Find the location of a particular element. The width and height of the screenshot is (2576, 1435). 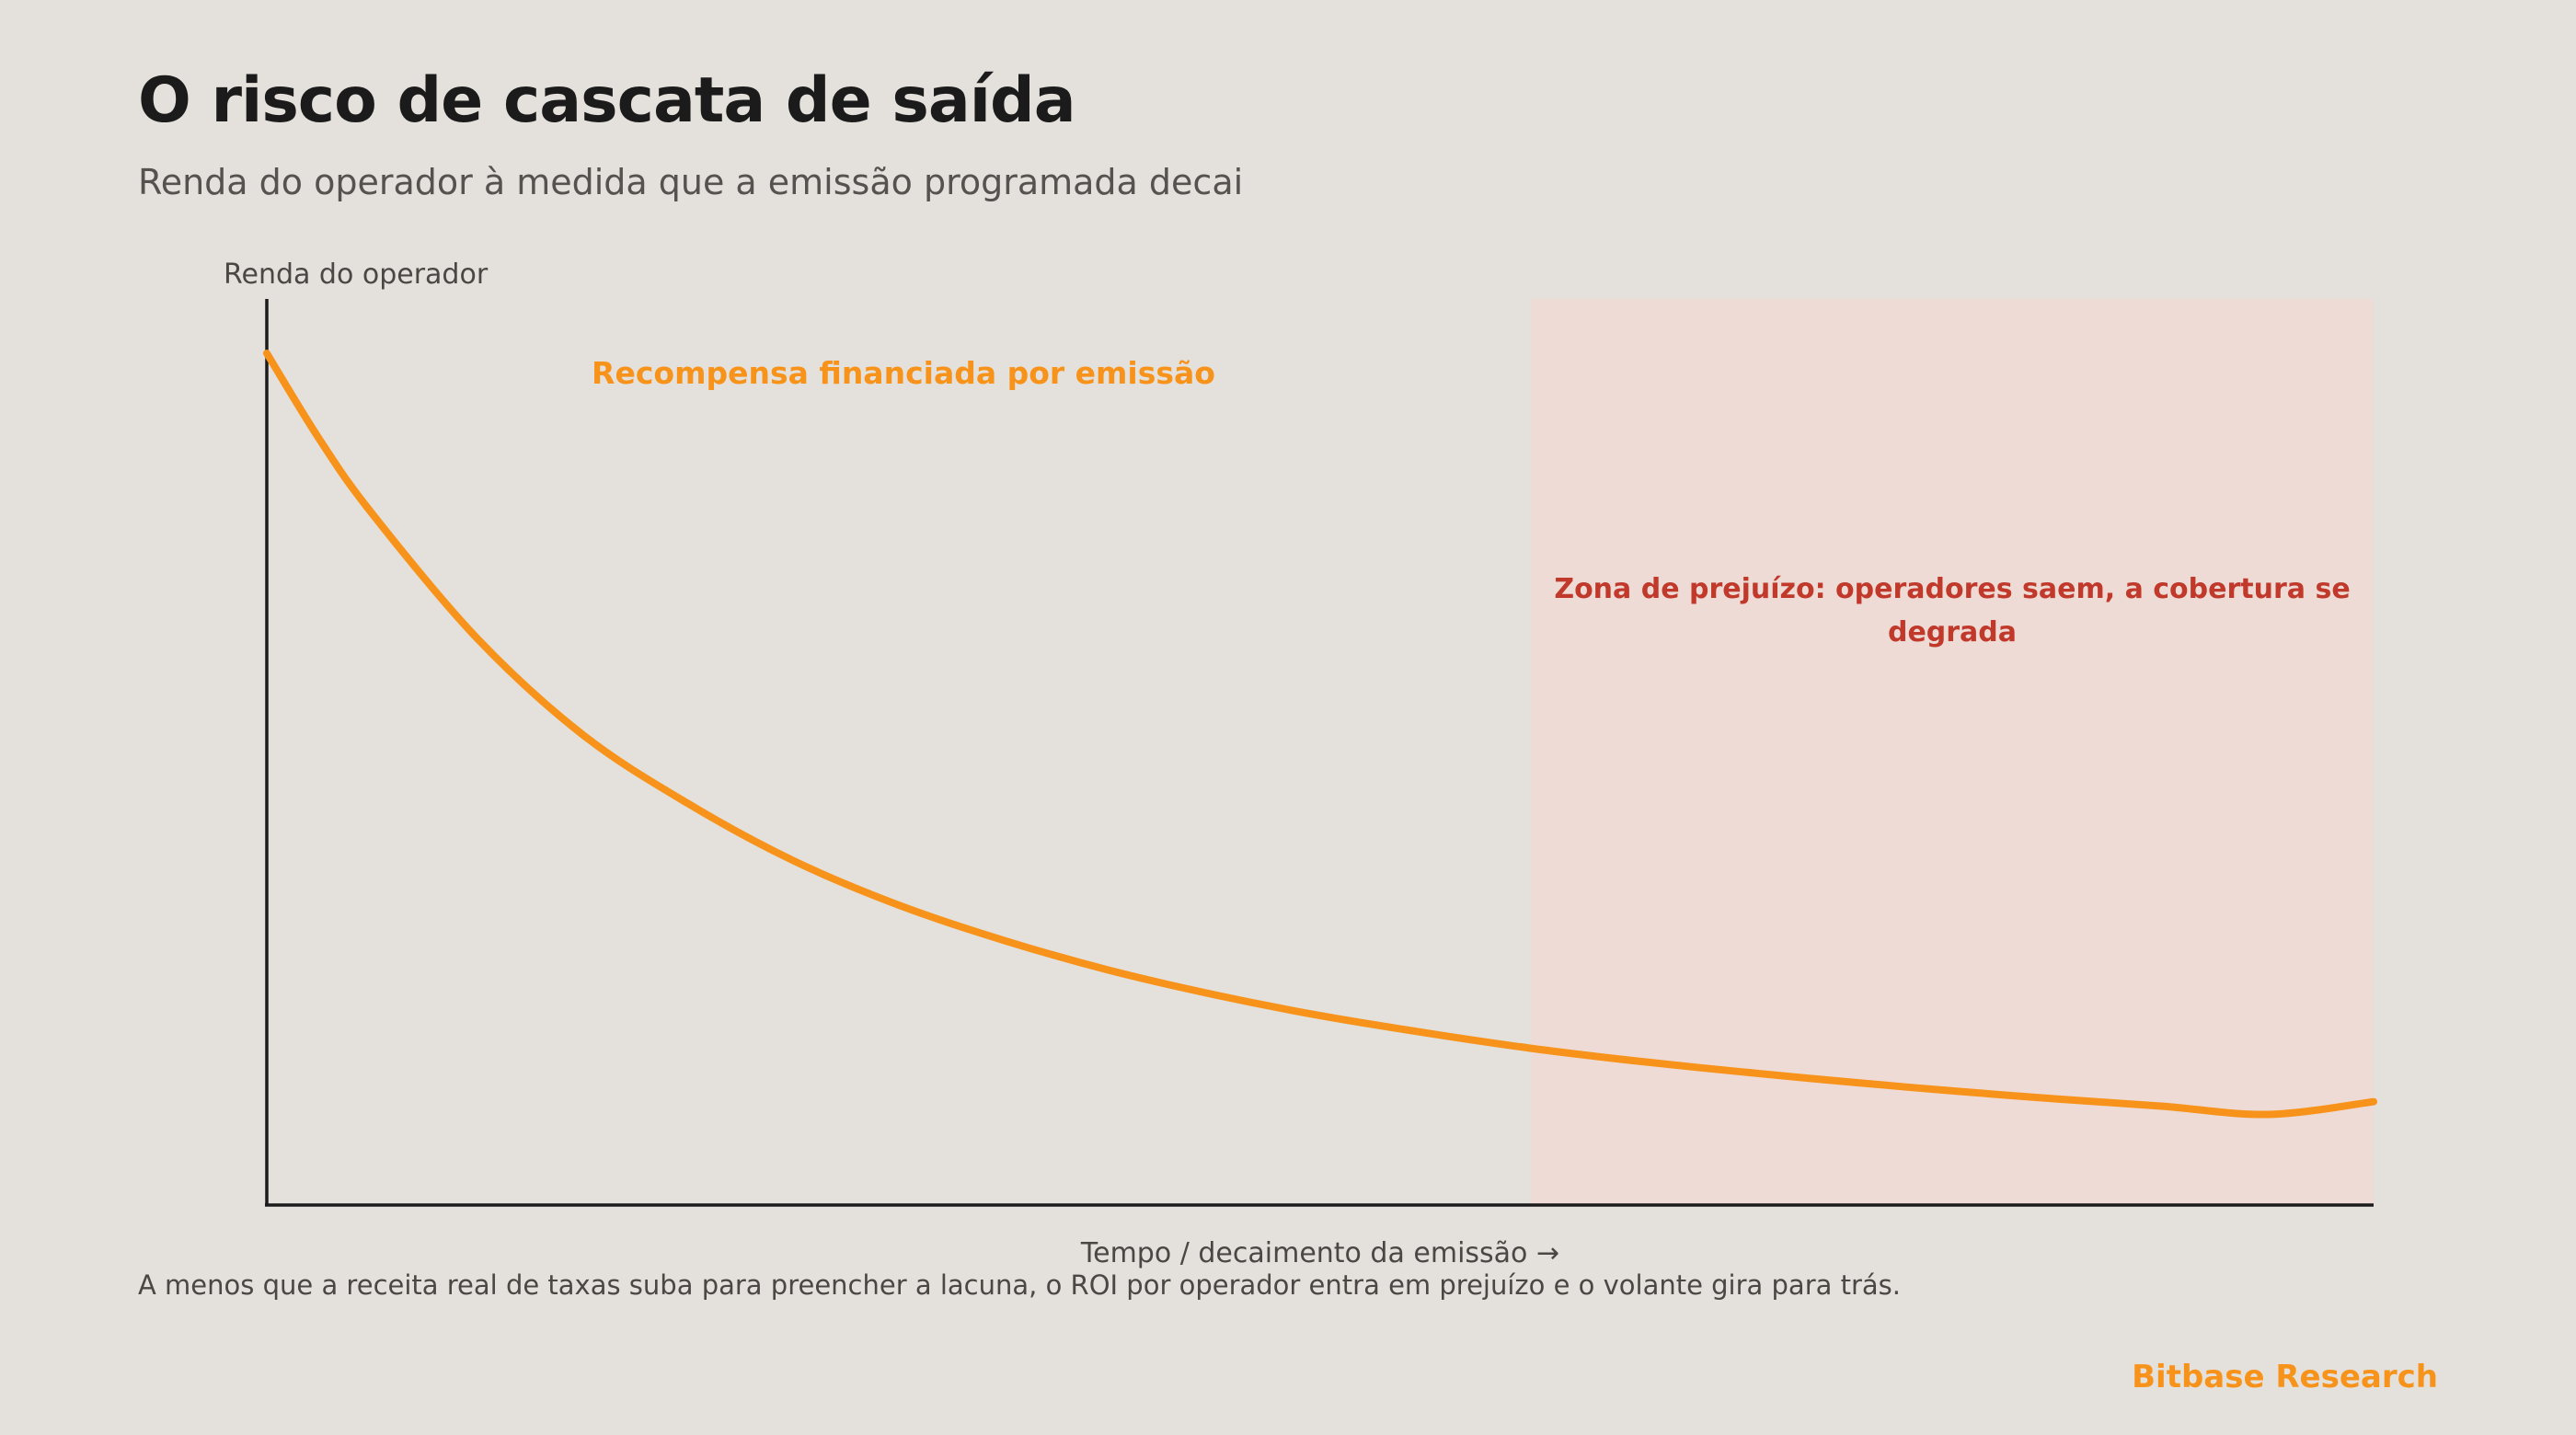

y-axis-label: Renda do operador is located at coordinates (356, 274).